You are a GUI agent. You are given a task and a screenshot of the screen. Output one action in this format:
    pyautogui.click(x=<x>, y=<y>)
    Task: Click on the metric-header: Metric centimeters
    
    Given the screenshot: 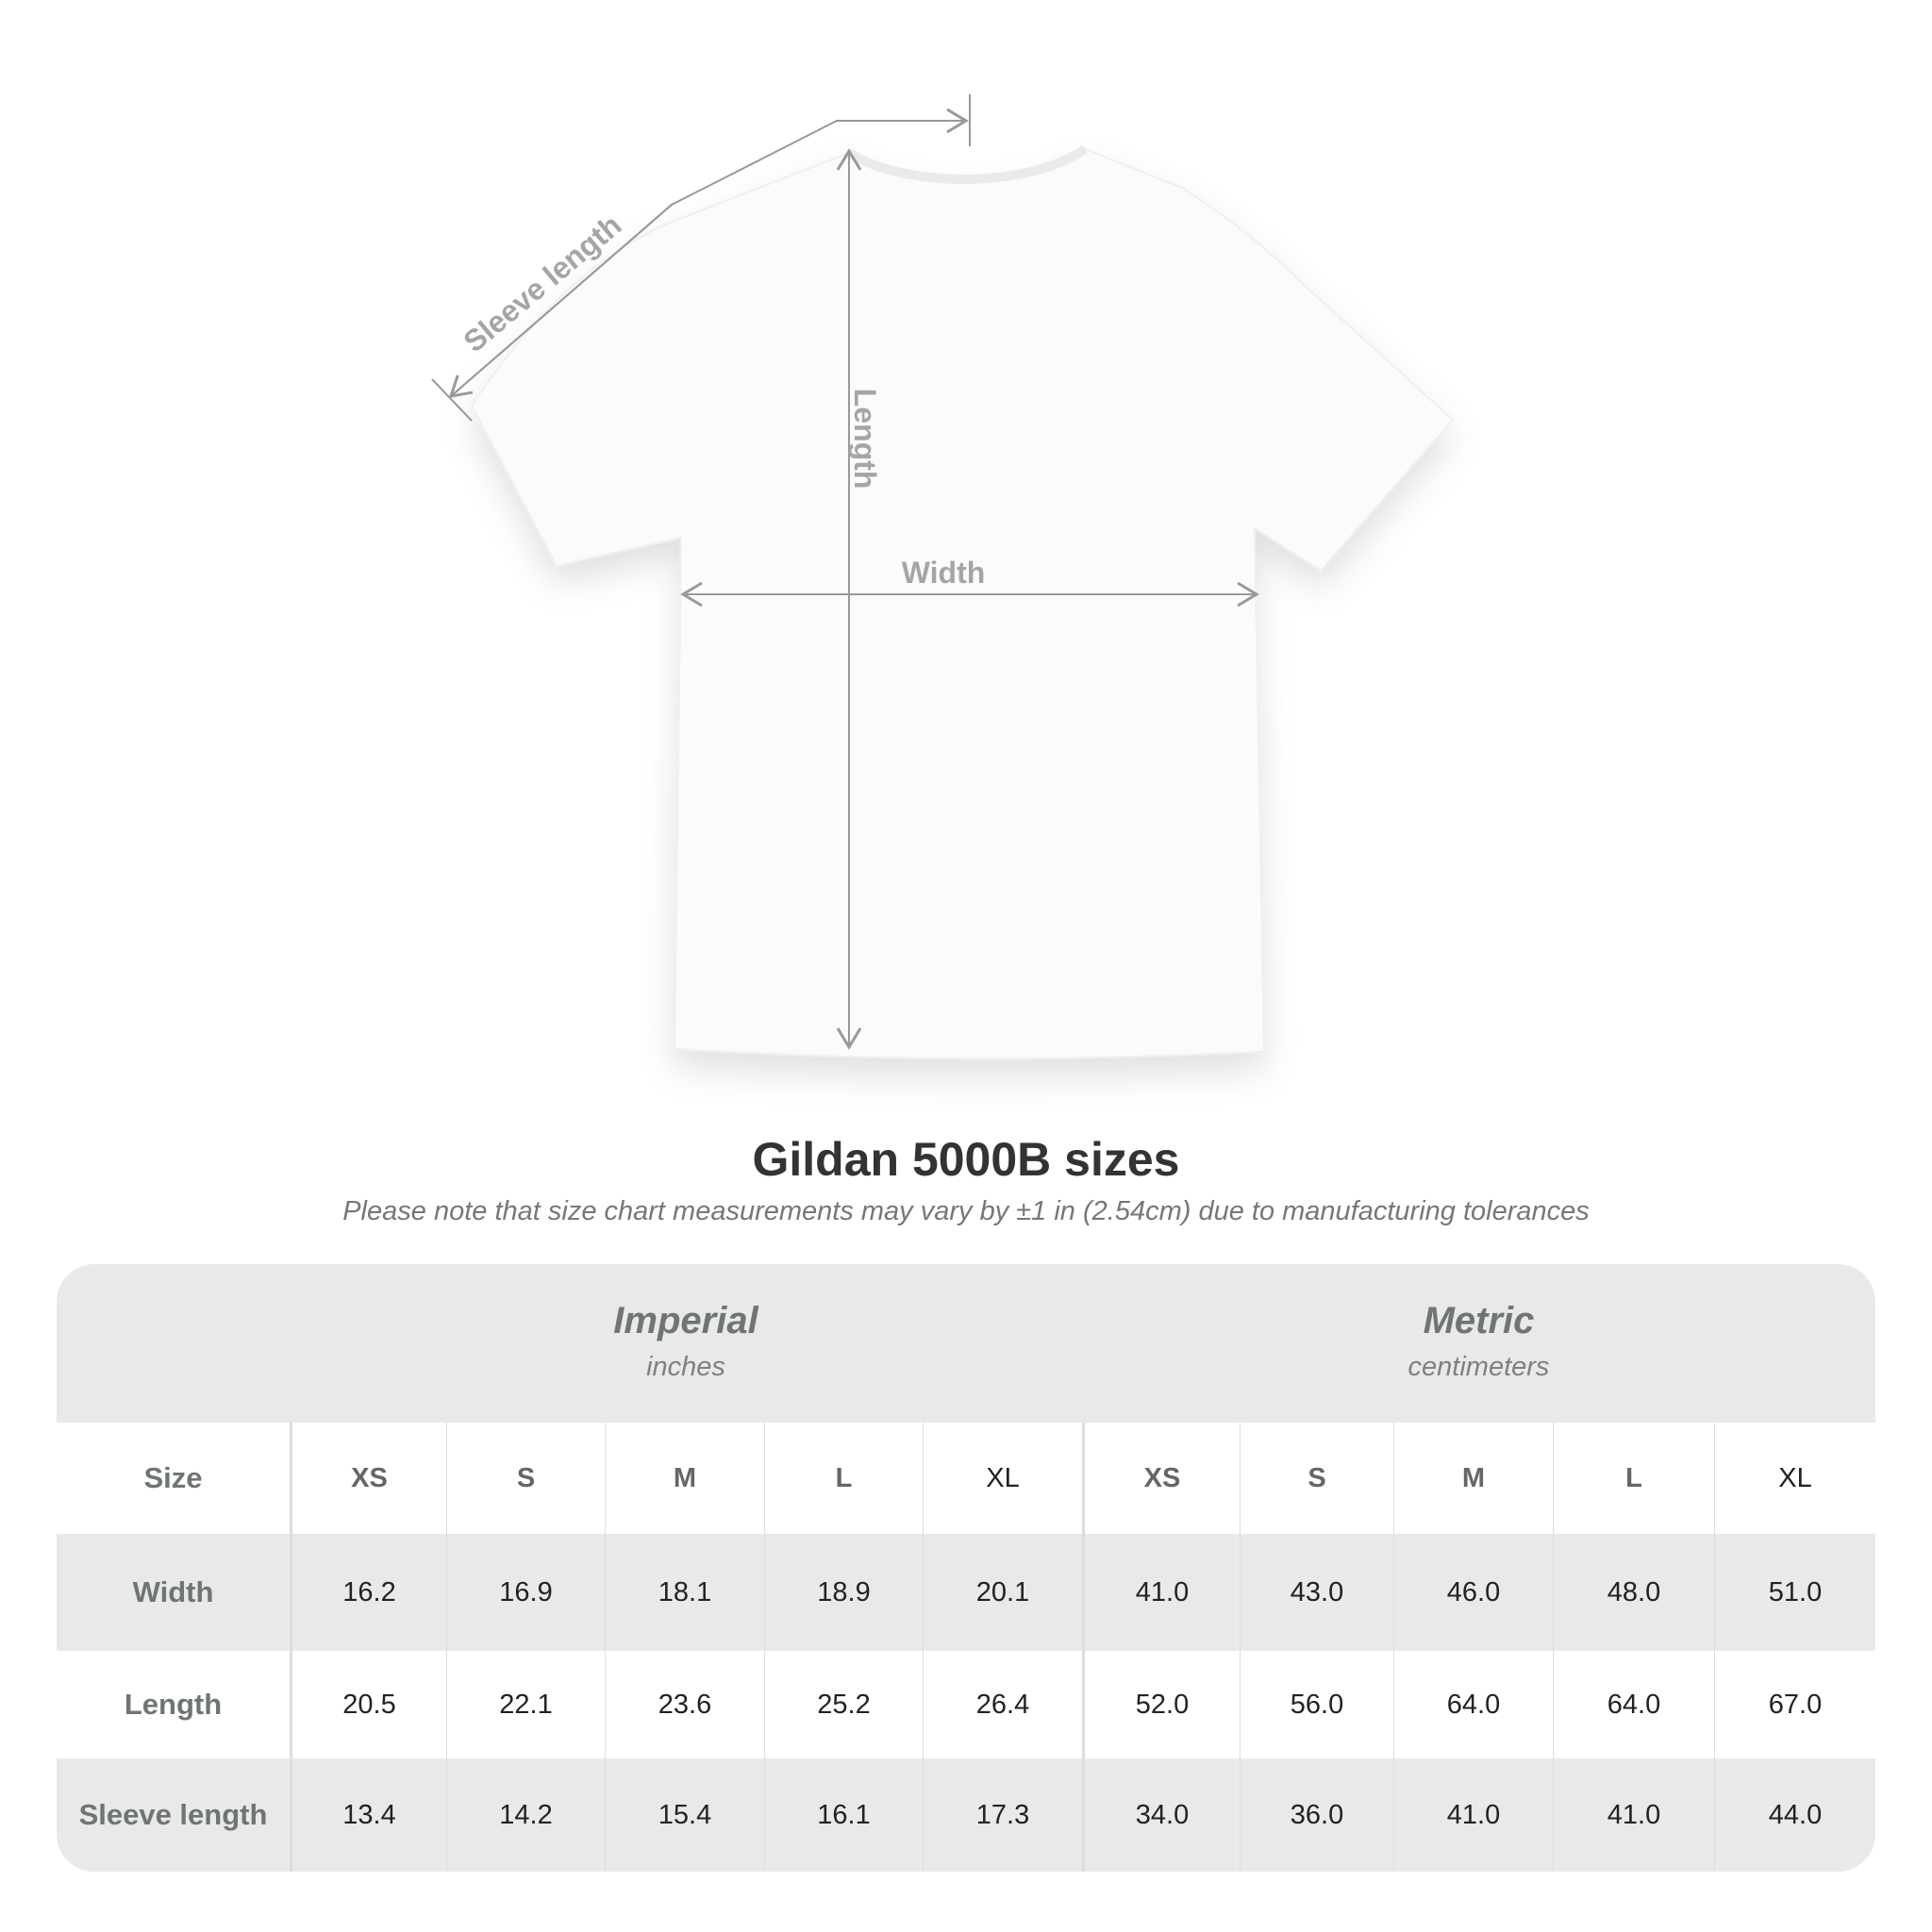 What is the action you would take?
    pyautogui.click(x=1478, y=1341)
    